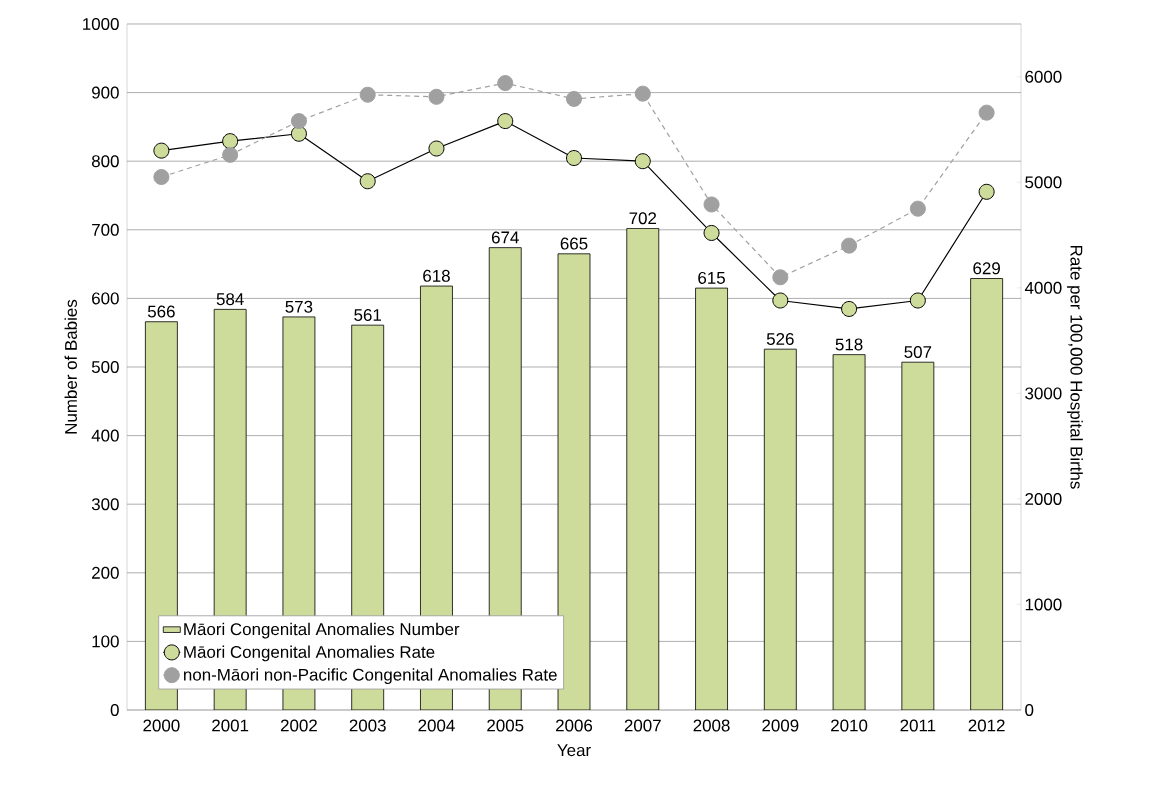 The image size is (1163, 790). What do you see at coordinates (1043, 498) in the screenshot?
I see `y2-tick-label: 2000` at bounding box center [1043, 498].